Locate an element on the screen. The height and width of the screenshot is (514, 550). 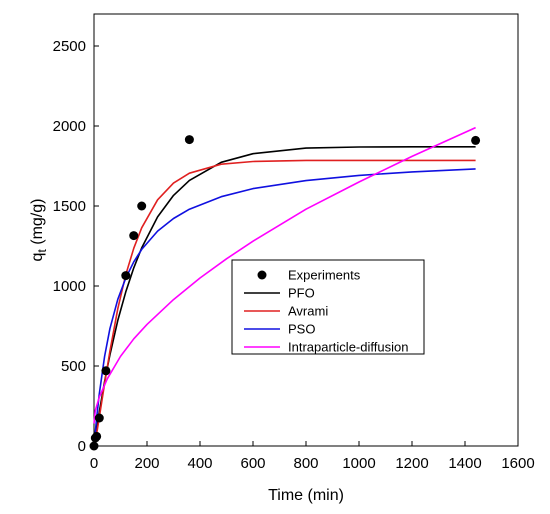
y-tick-label: 1500 is located at coordinates (69, 206).